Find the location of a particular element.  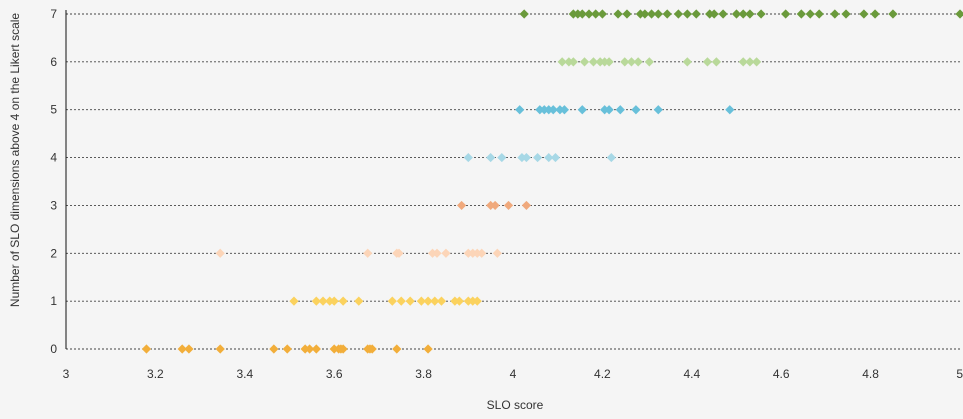

x-tick-label: 5 is located at coordinates (959, 374).